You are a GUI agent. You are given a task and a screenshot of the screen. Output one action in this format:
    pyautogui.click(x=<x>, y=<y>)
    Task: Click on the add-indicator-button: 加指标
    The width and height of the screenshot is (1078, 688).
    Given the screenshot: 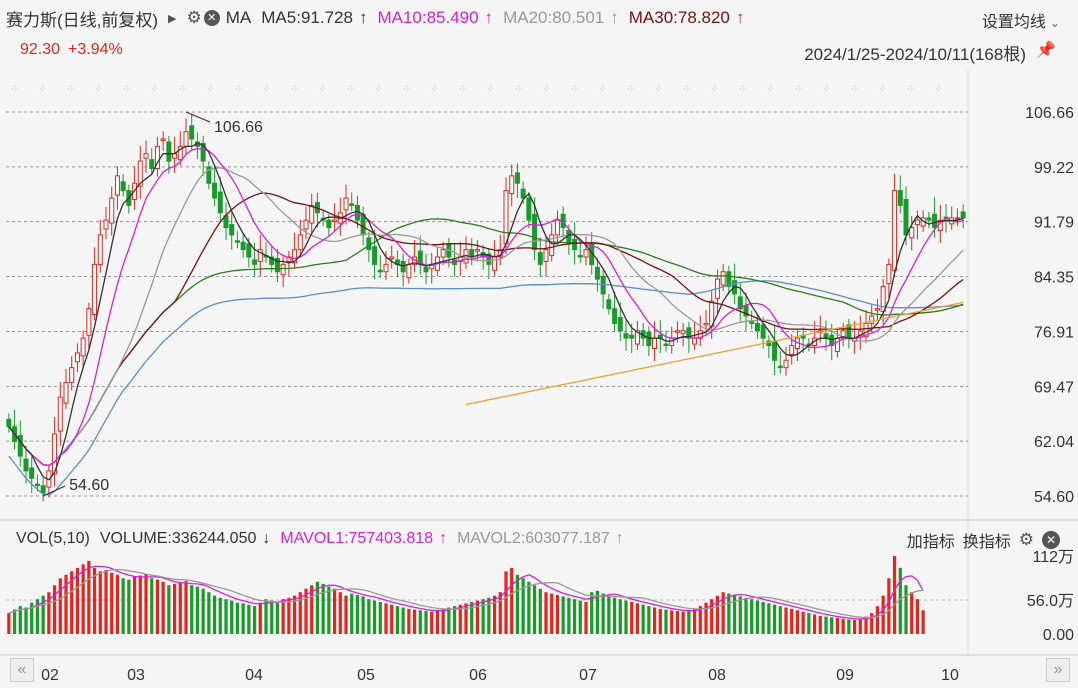 What is the action you would take?
    pyautogui.click(x=930, y=542)
    